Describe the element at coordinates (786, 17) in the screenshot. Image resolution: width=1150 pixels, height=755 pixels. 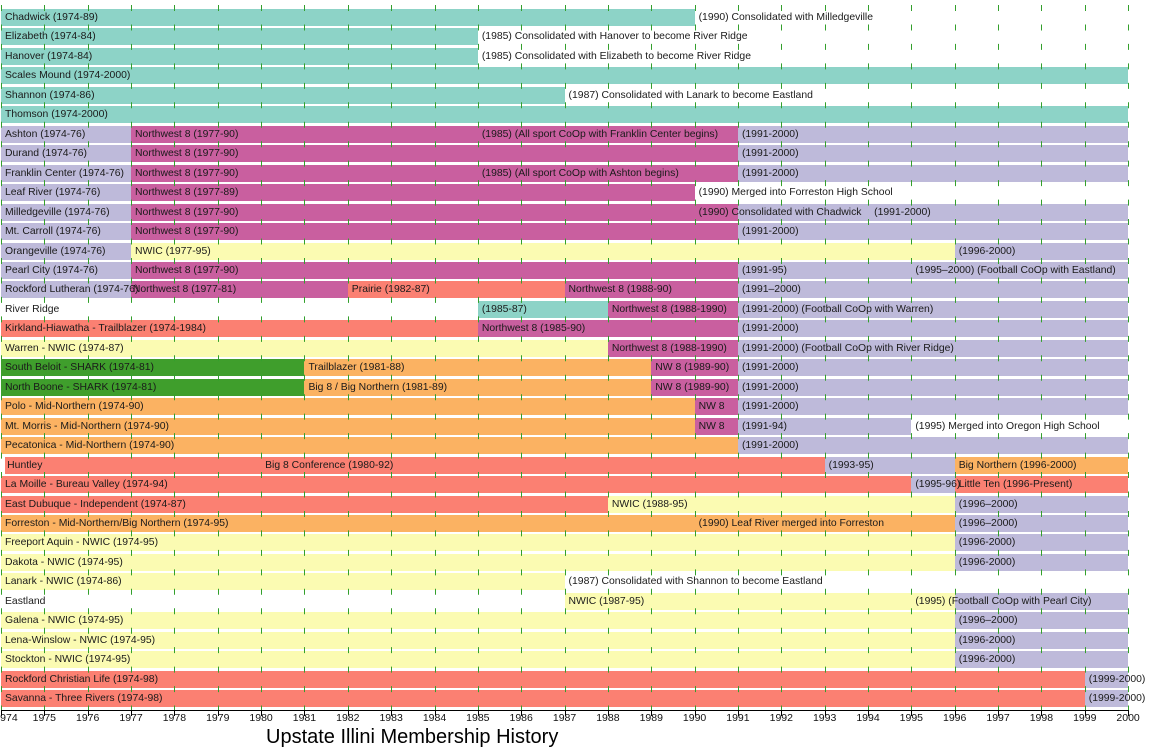
I see `period-label: (1990) Consolidated with Milledgeville` at that location.